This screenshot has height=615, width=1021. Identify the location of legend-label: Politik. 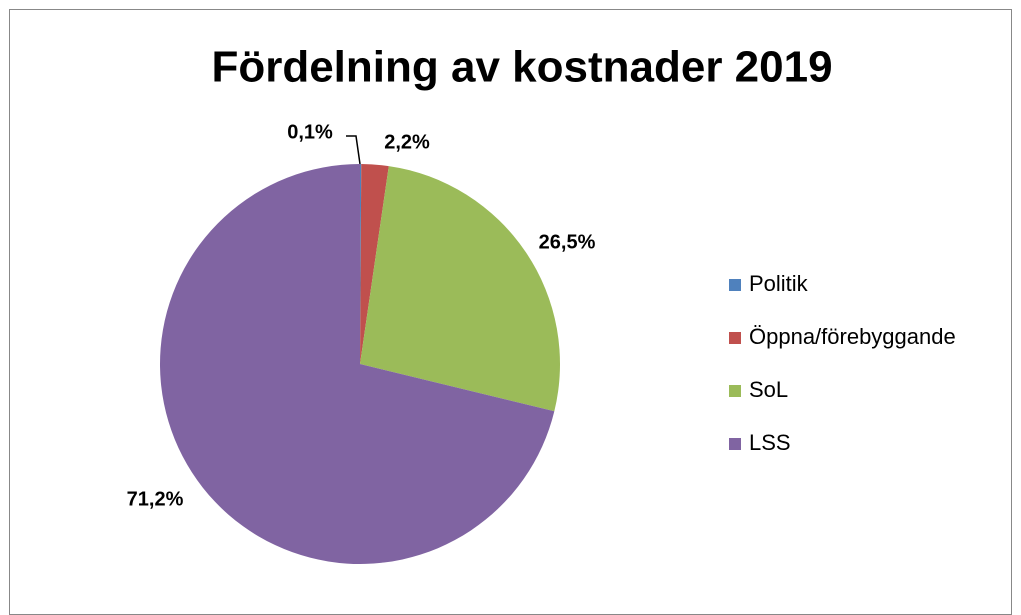
(779, 283).